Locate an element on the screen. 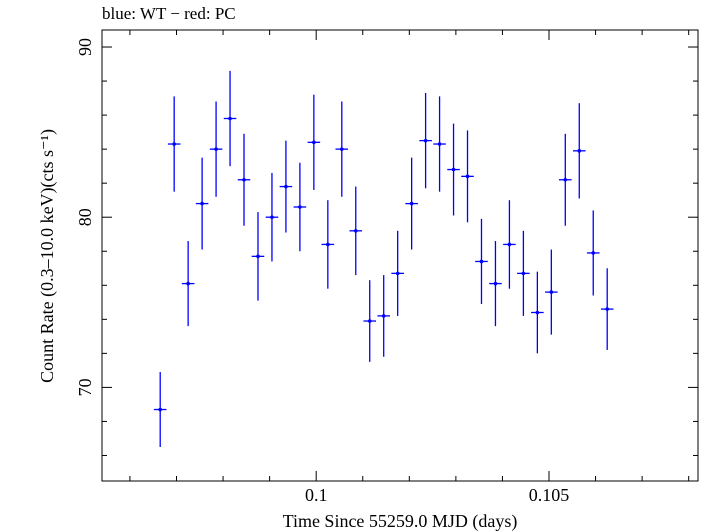 This screenshot has height=532, width=709. y-axis-label: Count Rate (0.3–10.0 keV)(cts s⁻¹) is located at coordinates (47, 256).